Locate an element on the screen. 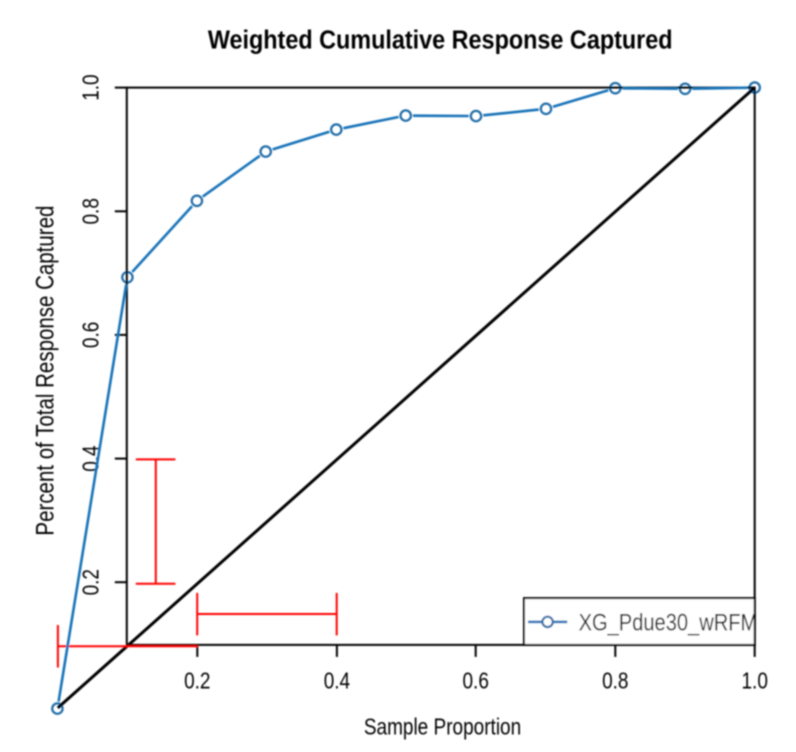 Image resolution: width=796 pixels, height=752 pixels. svg-text: 0.4 is located at coordinates (337, 681).